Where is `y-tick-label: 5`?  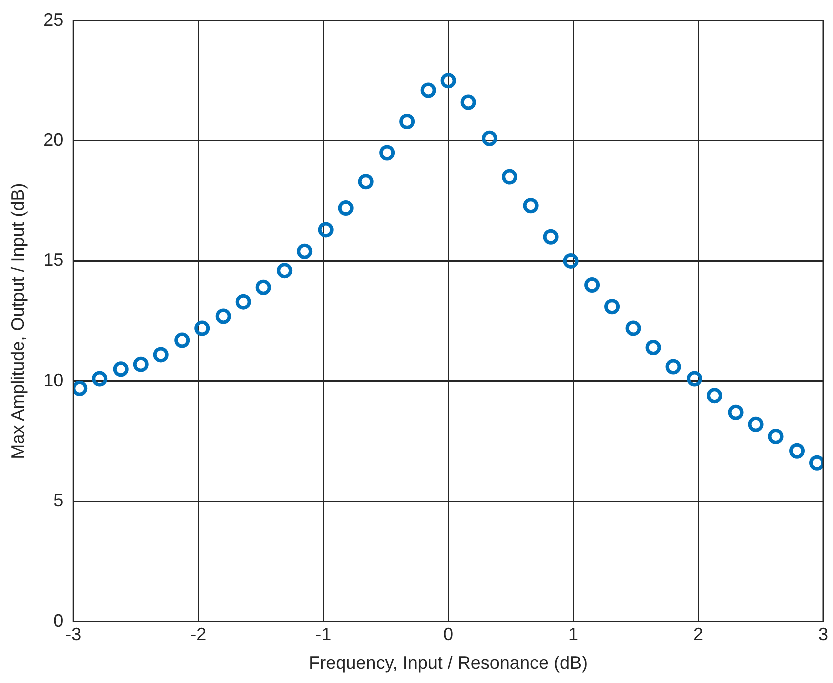 y-tick-label: 5 is located at coordinates (59, 500).